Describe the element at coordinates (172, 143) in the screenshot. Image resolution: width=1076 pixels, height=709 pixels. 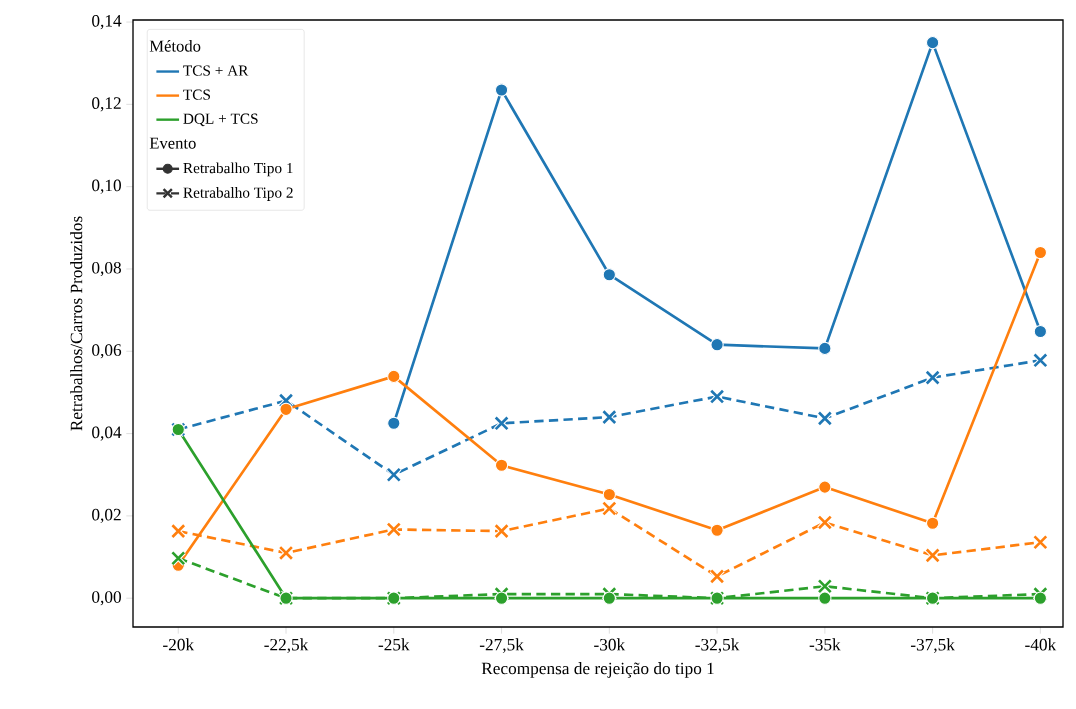
I see `annotation: Evento` at that location.